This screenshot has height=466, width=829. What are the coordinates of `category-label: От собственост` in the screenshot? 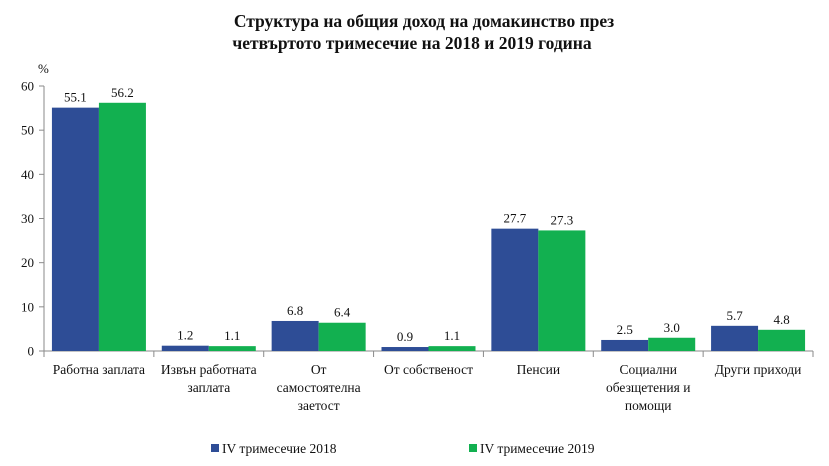 It's located at (428, 369).